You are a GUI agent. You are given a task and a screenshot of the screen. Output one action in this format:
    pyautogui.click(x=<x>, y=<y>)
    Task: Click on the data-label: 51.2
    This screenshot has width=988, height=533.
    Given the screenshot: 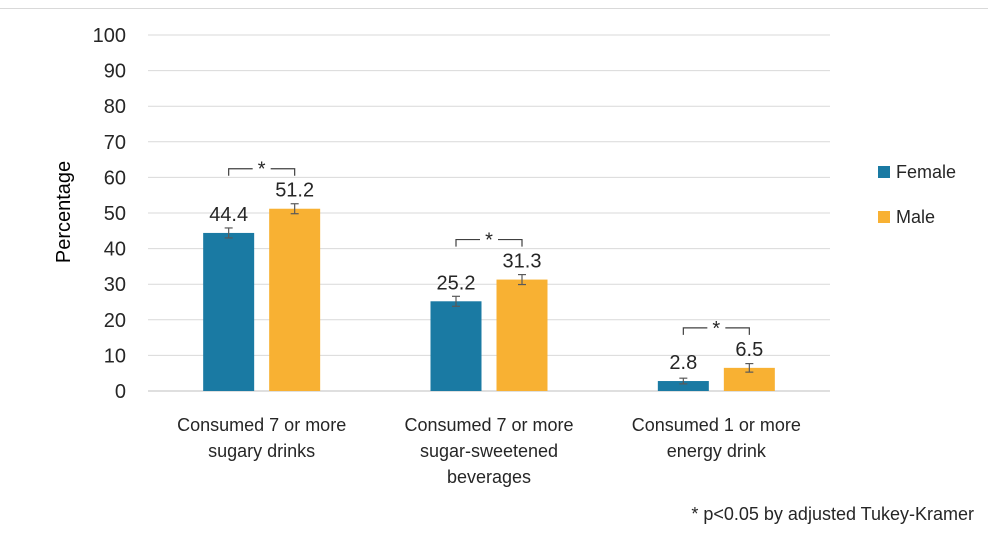 What is the action you would take?
    pyautogui.click(x=294, y=191)
    